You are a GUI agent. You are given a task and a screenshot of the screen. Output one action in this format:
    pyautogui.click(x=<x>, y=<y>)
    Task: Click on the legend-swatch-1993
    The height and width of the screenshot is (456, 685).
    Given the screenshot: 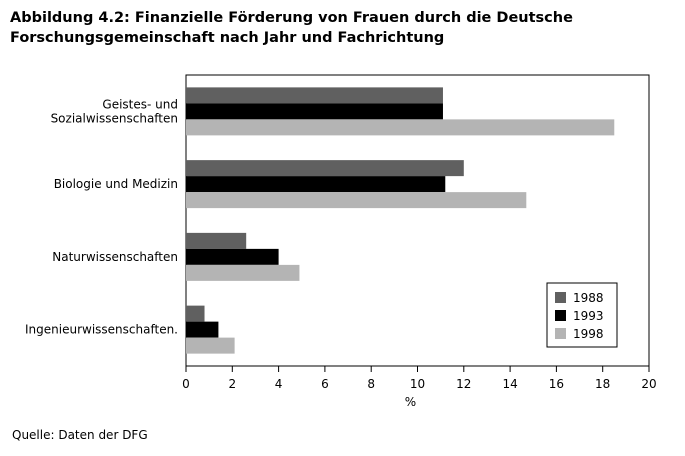 What is the action you would take?
    pyautogui.click(x=560, y=315)
    